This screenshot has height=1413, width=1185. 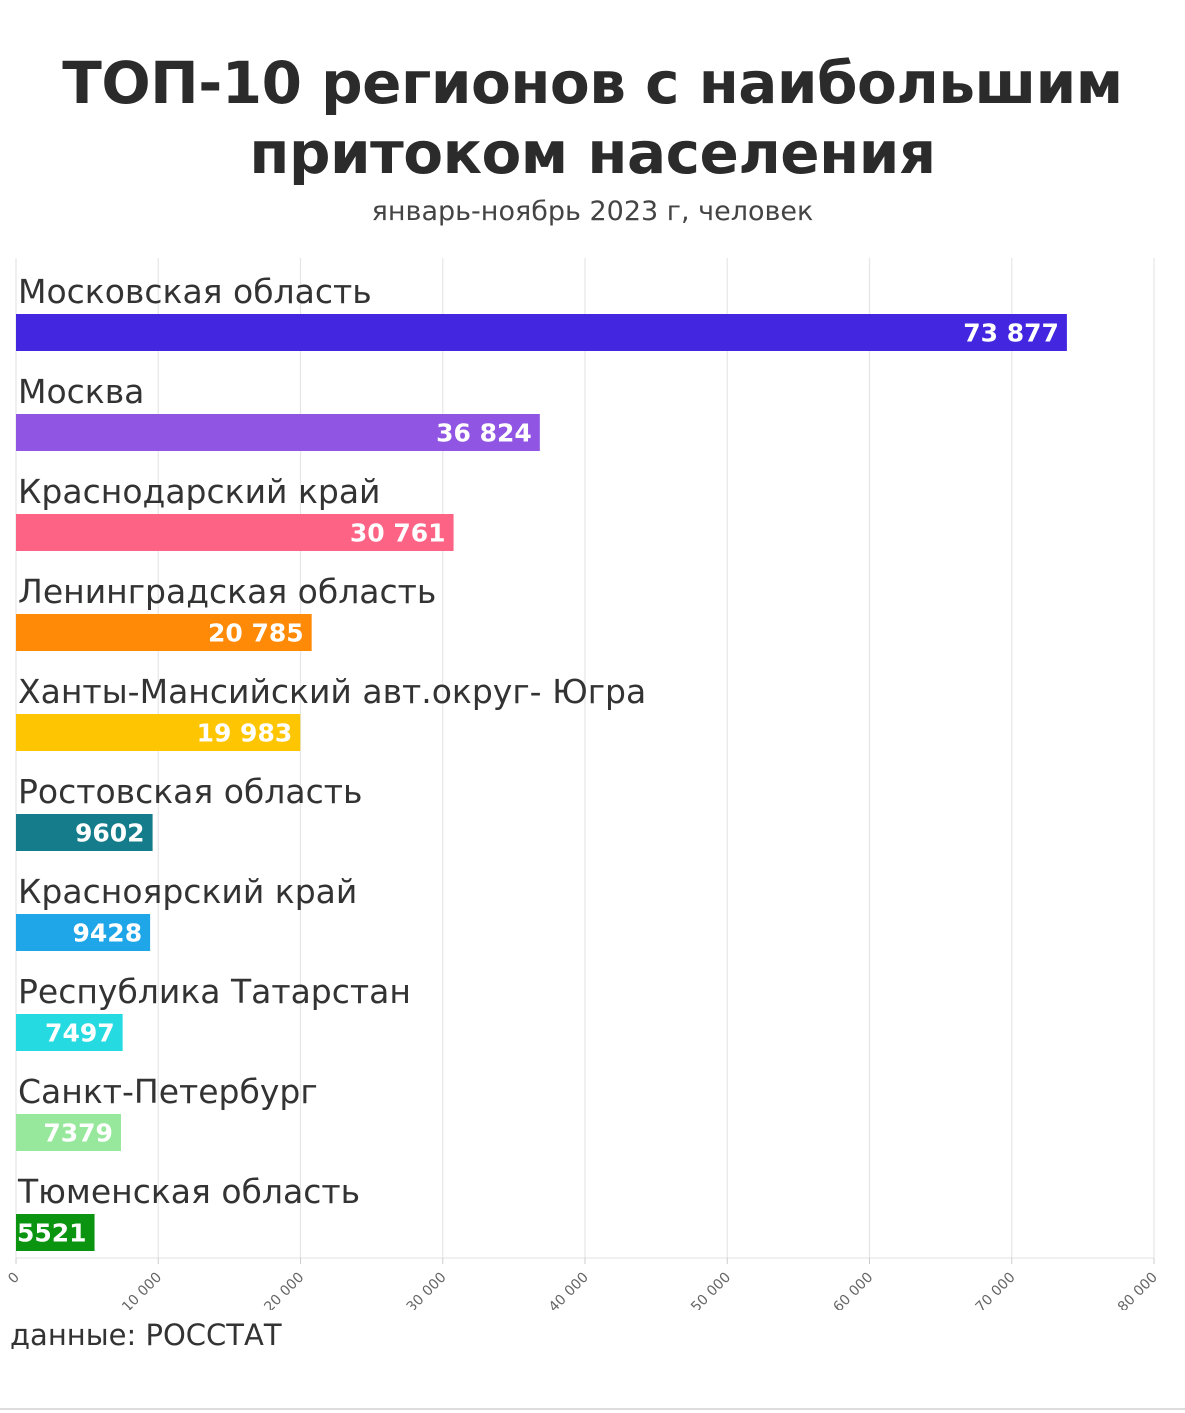 What do you see at coordinates (142, 1290) in the screenshot?
I see `x-tick-label: 10 000` at bounding box center [142, 1290].